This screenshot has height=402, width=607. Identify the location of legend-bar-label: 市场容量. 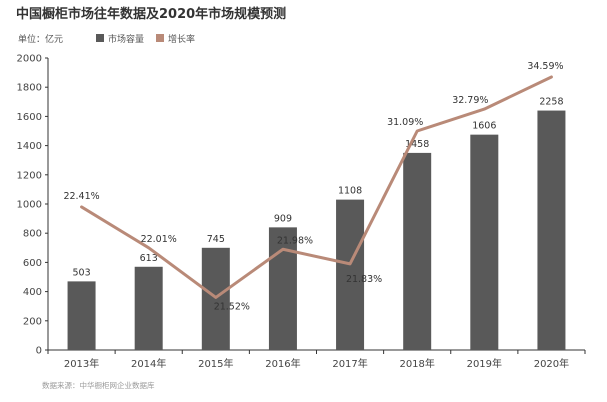
(126, 39).